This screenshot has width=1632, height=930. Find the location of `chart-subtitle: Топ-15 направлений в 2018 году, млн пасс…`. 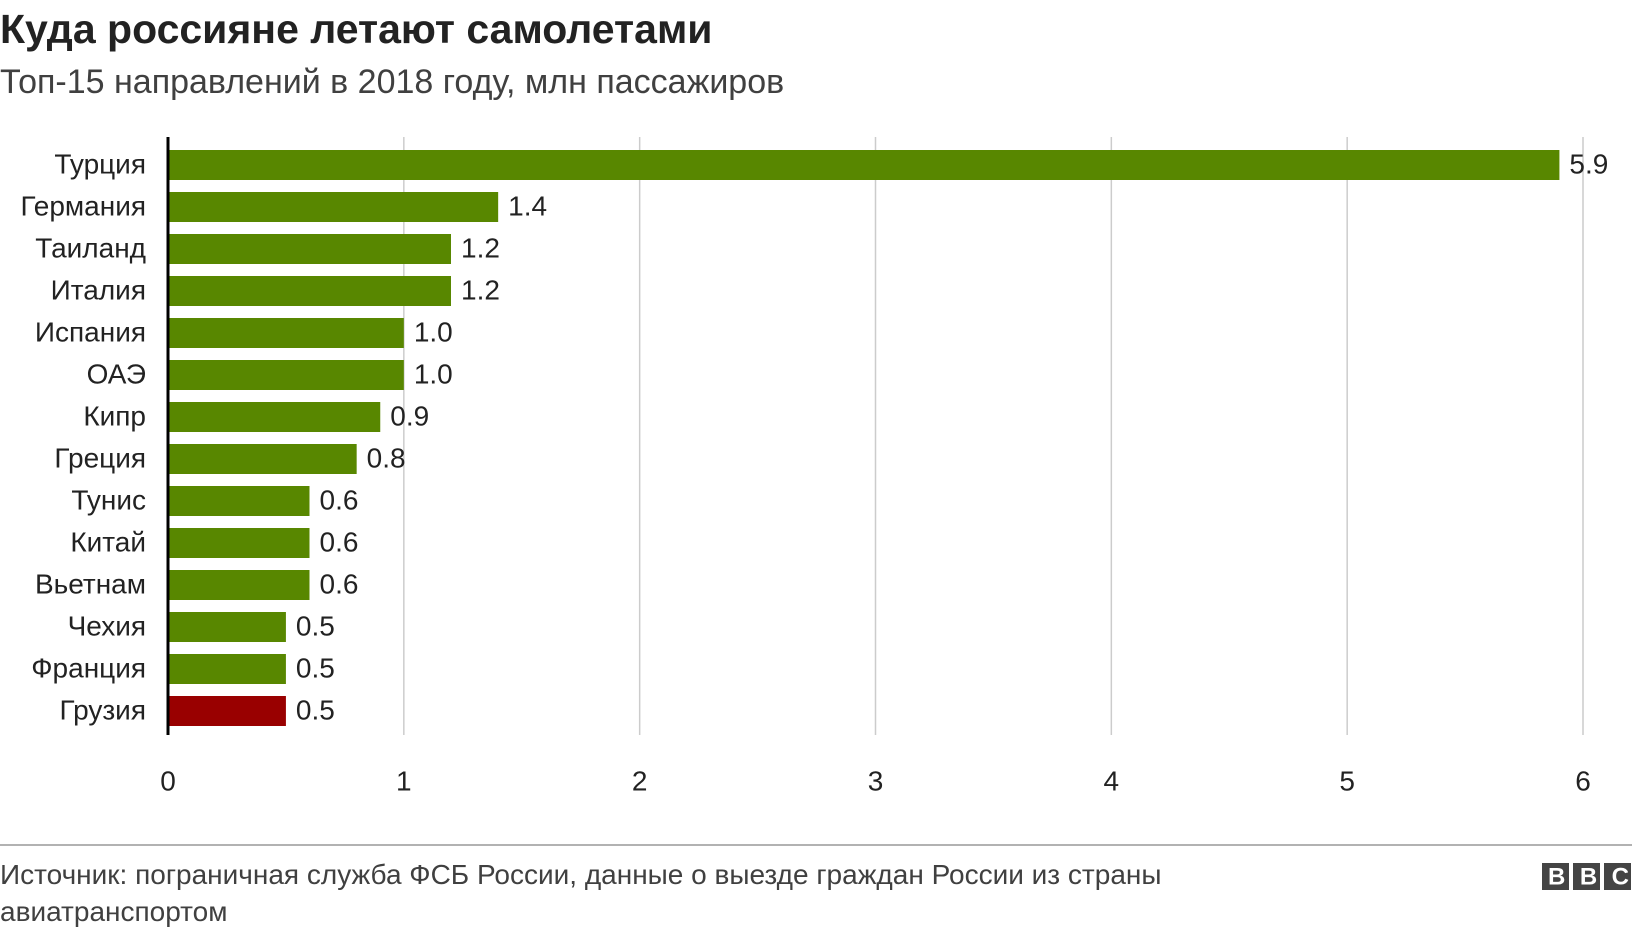

chart-subtitle: Топ-15 направлений в 2018 году, млн пасс… is located at coordinates (392, 82).